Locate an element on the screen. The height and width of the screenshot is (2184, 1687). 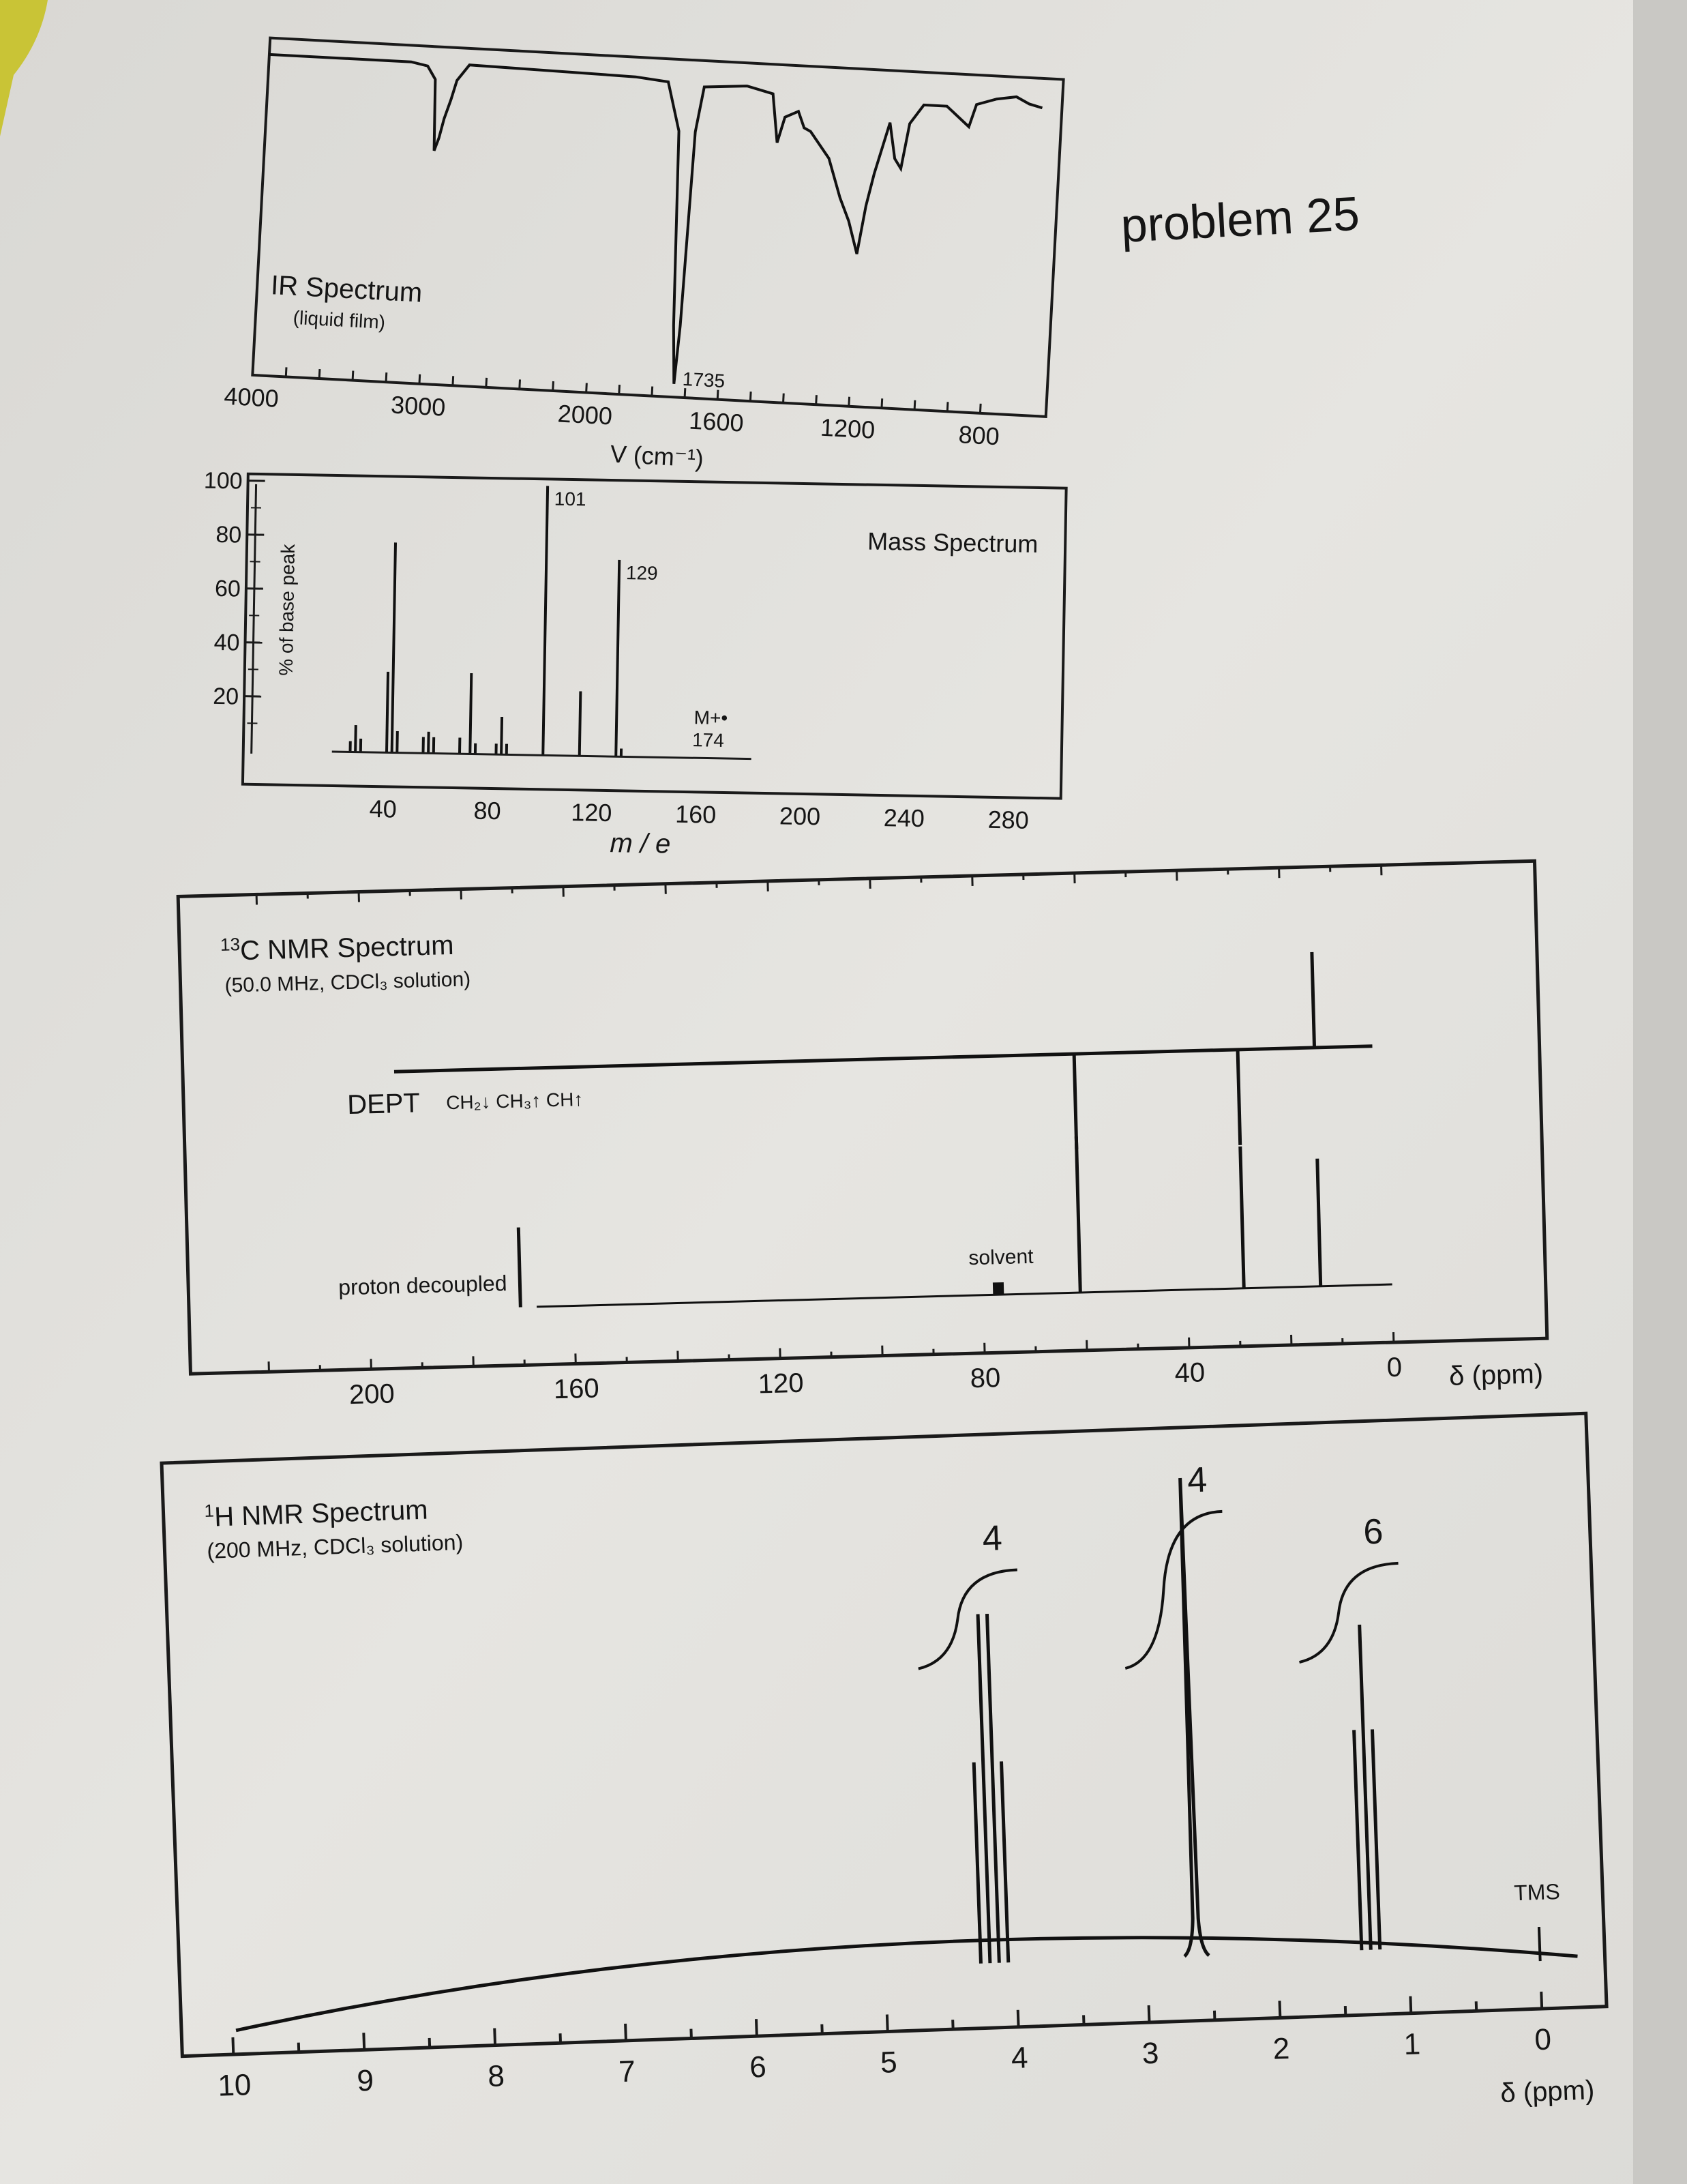
h1-x-tick-label: 10 is located at coordinates (235, 2085).